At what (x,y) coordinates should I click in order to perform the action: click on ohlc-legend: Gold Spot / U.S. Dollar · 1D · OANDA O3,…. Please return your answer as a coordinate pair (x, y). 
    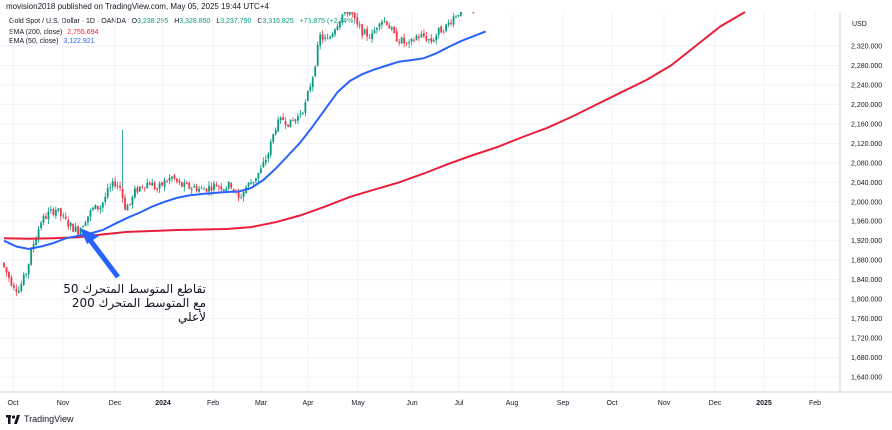
    Looking at the image, I should click on (182, 21).